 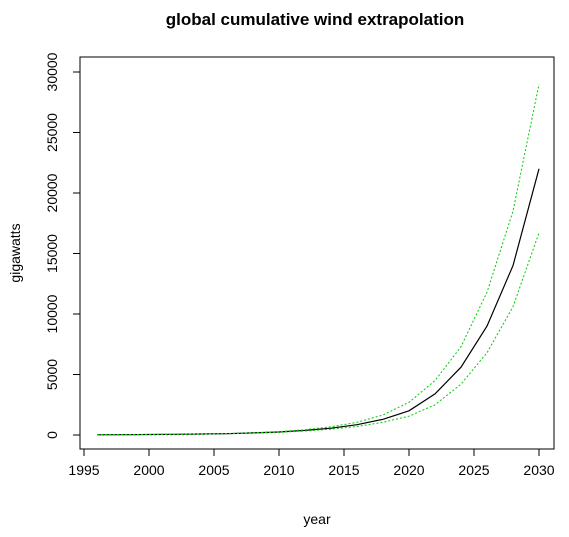 What do you see at coordinates (473, 470) in the screenshot?
I see `x-tick-label: 2025` at bounding box center [473, 470].